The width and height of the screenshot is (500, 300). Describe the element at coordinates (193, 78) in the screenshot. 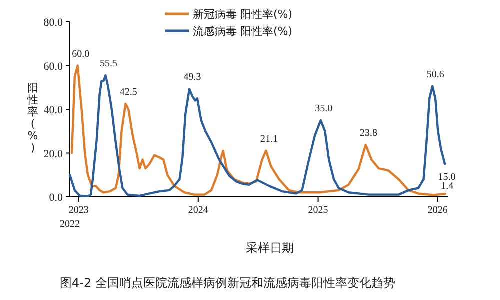

I see `data-label: 49.3` at that location.